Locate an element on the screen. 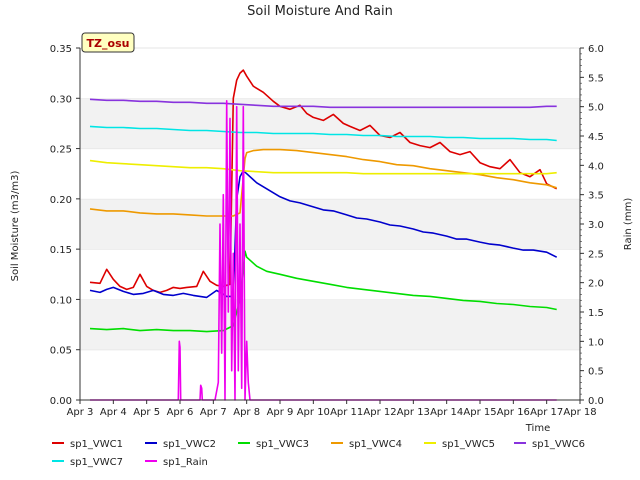  y-tick-label: 0.25 is located at coordinates (61, 150).